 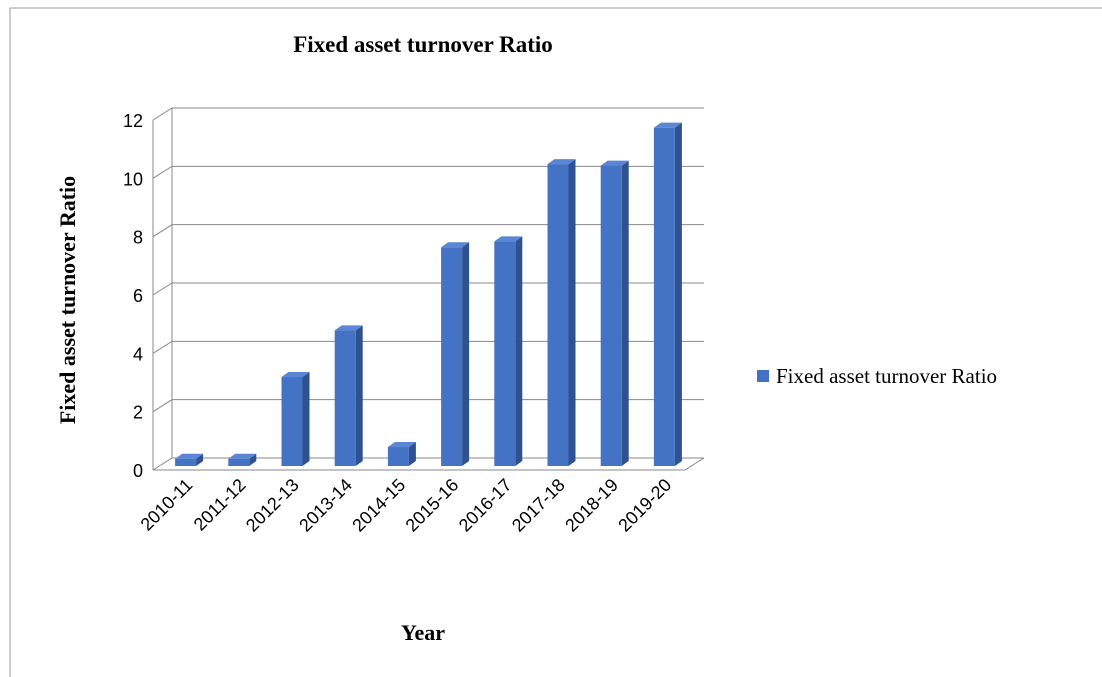 What do you see at coordinates (432, 505) in the screenshot?
I see `x-tick-label: 2015-16` at bounding box center [432, 505].